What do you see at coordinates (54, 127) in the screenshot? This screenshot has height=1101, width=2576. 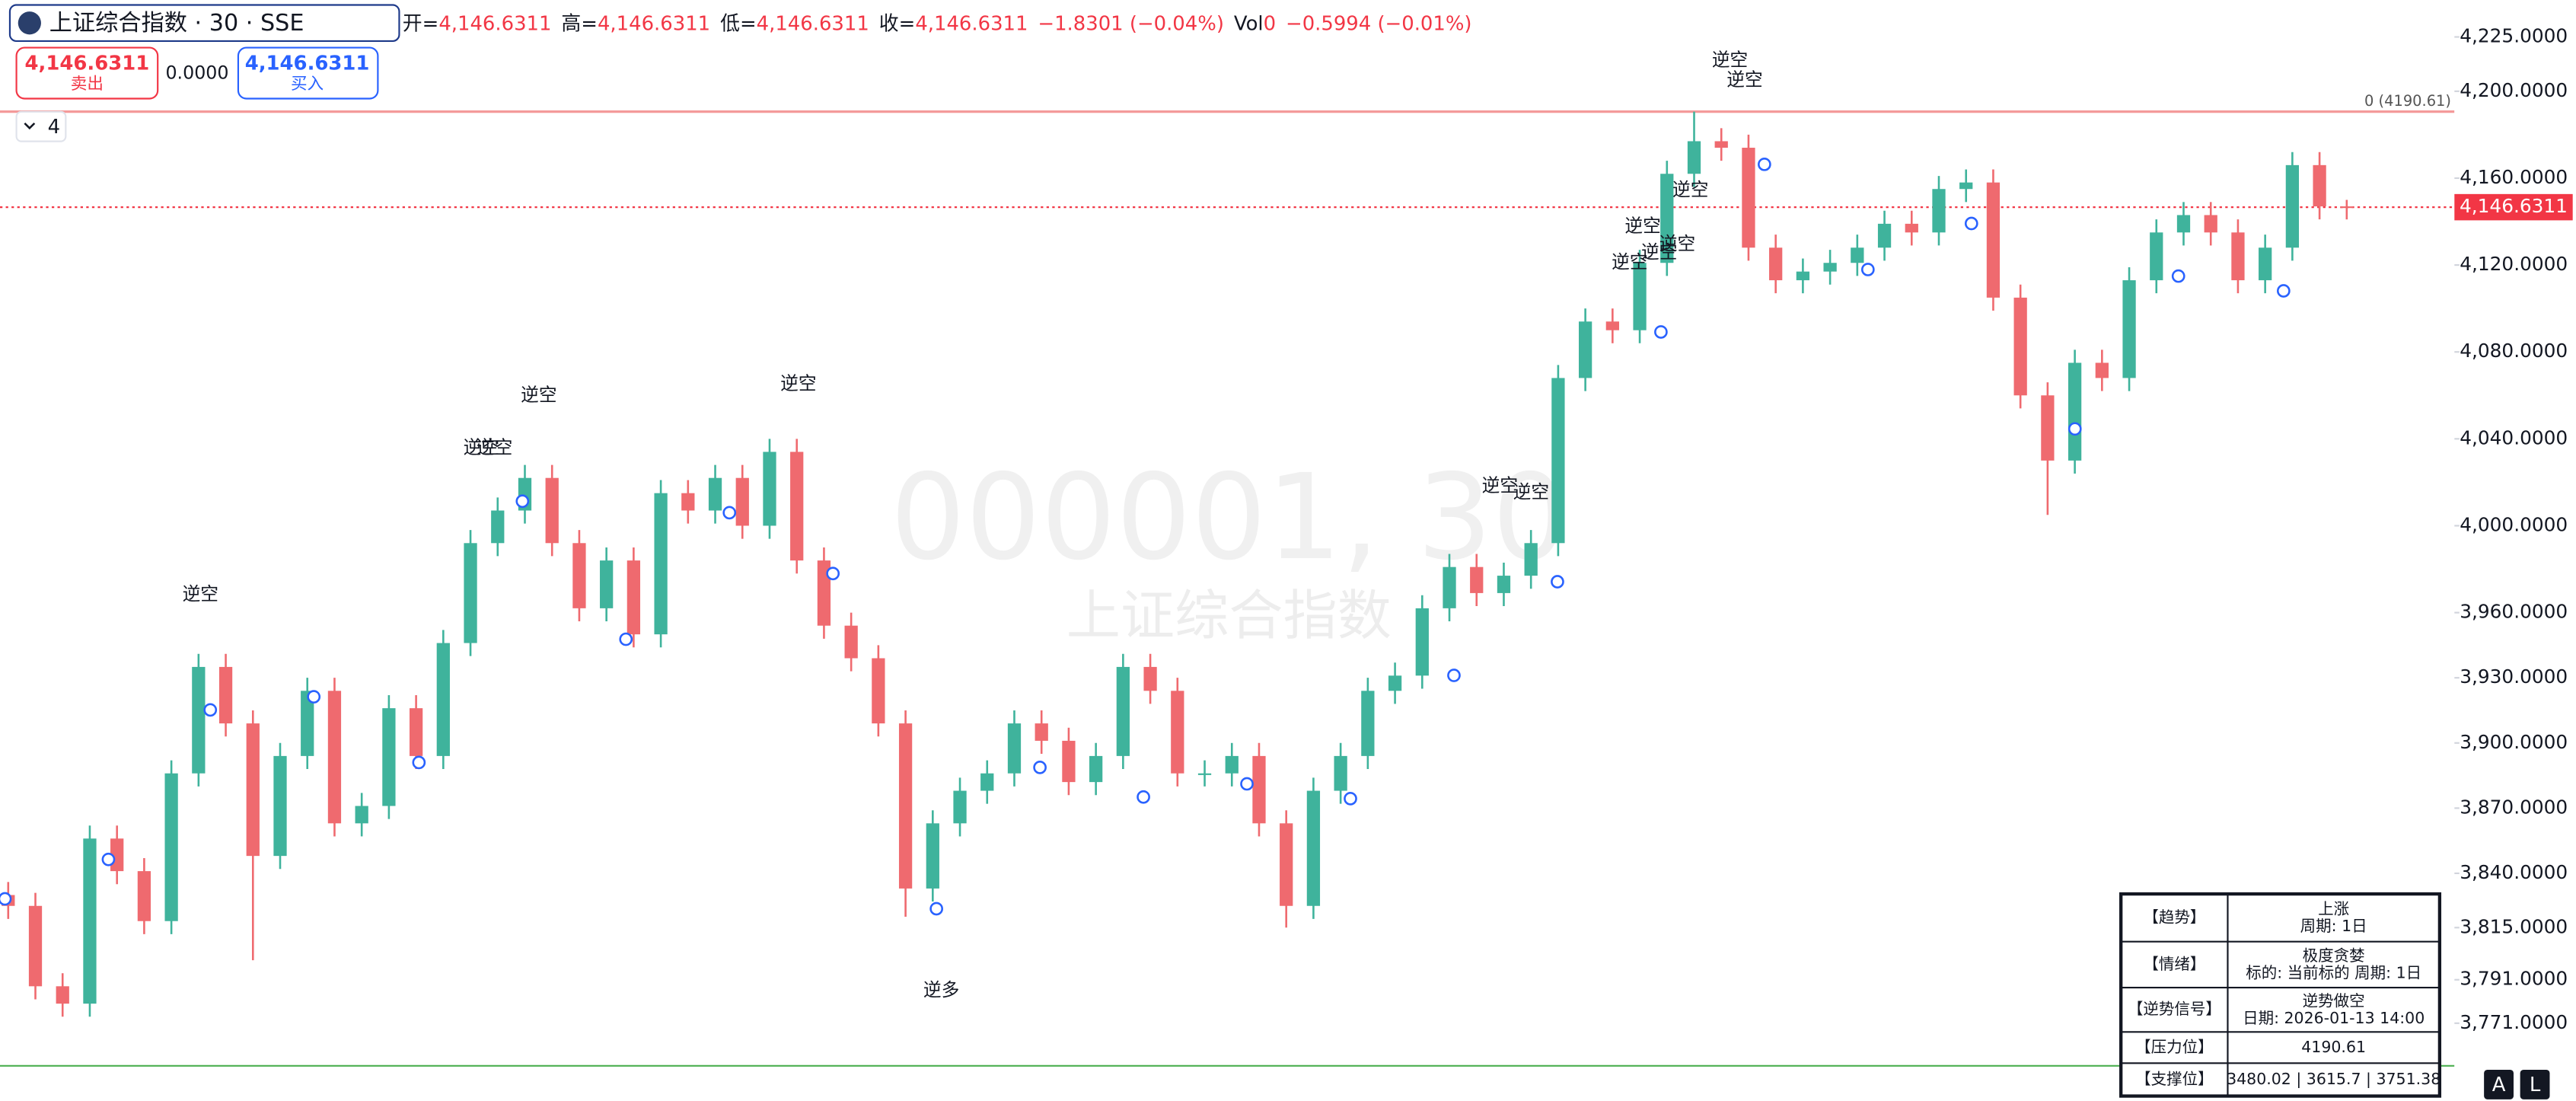 I see `interval-value: 4` at bounding box center [54, 127].